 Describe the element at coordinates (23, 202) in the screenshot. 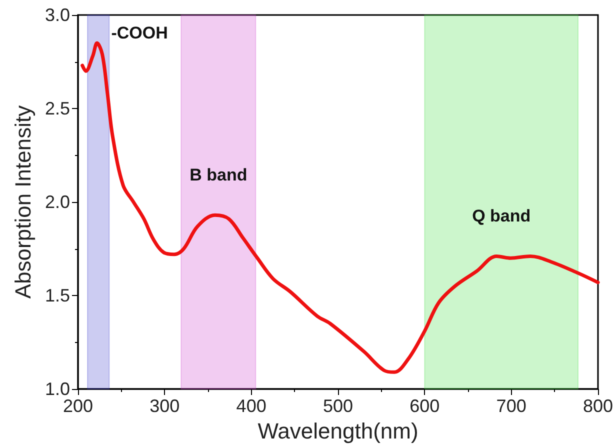

I see `y-axis-title: Absorption Intensity` at that location.